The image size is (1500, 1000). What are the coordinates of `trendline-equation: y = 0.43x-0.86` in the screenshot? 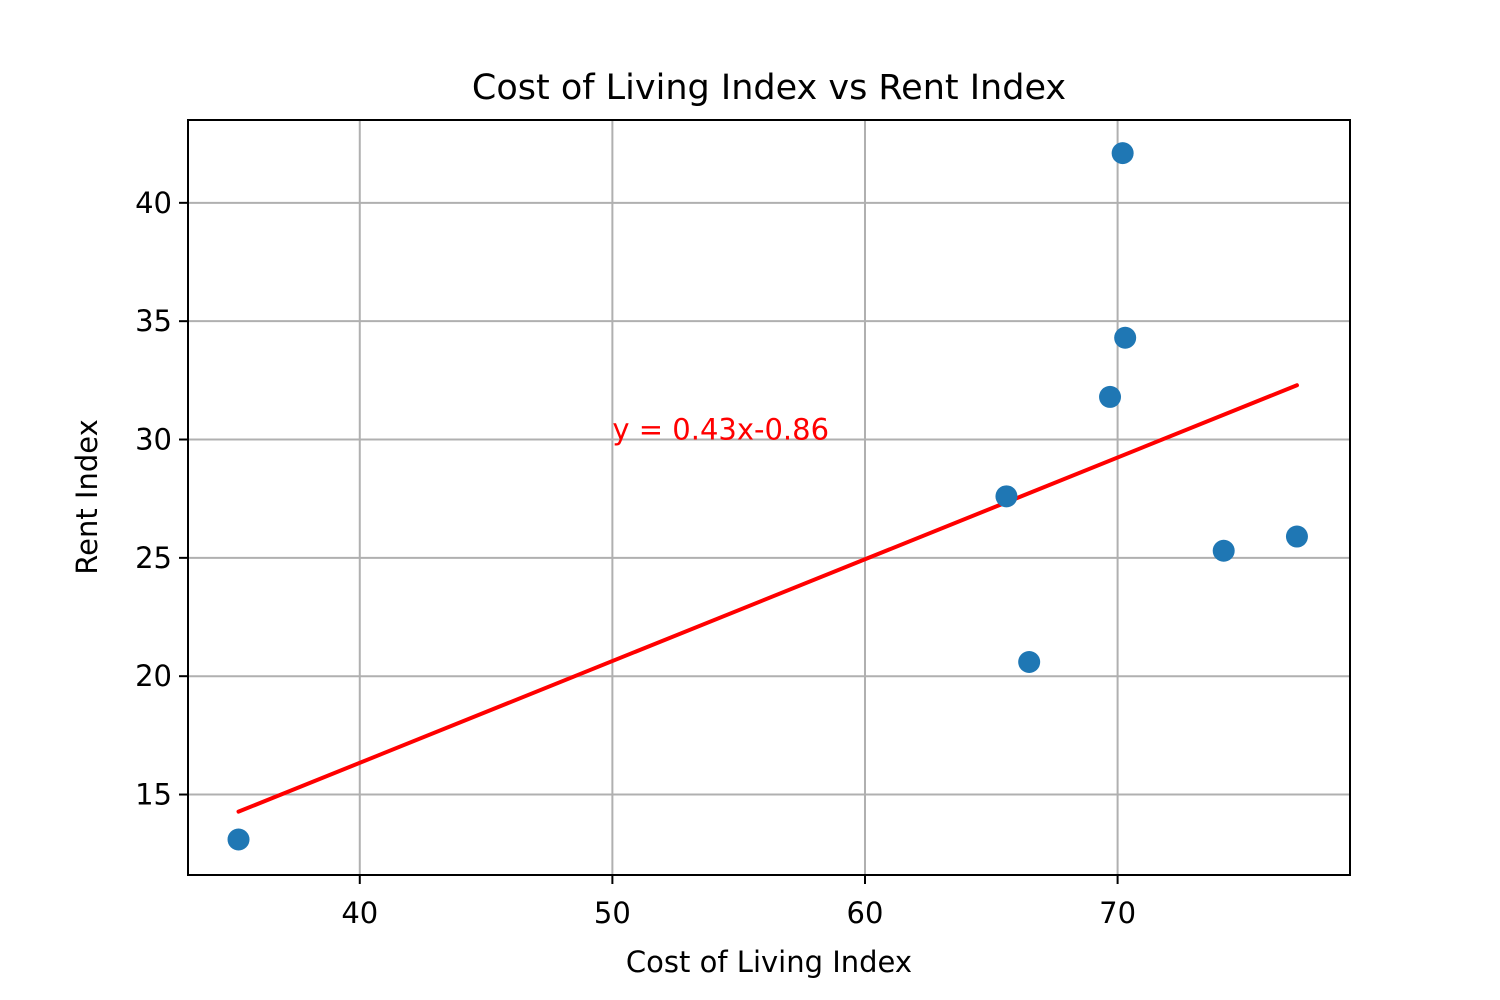 It's located at (720, 430).